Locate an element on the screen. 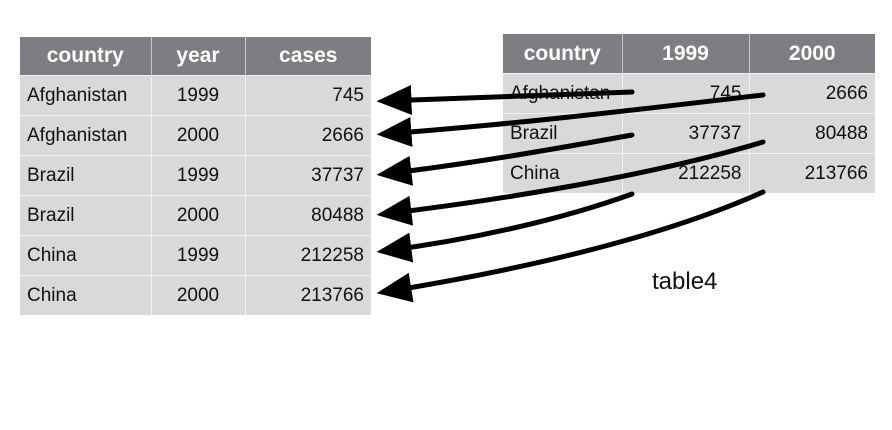  table-row: China 1999 212258 is located at coordinates (195, 255).